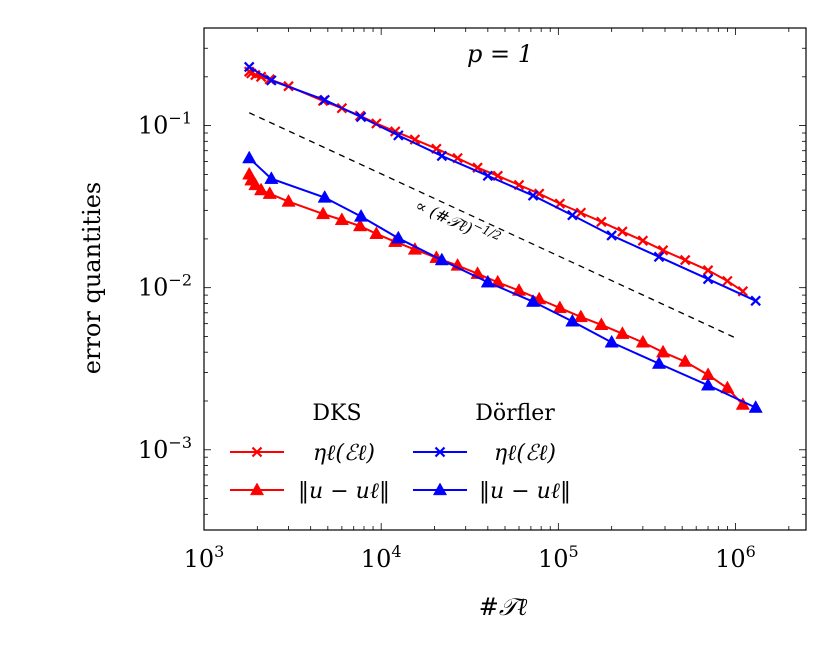  I want to click on x-tick-label: 104, so click(381, 557).